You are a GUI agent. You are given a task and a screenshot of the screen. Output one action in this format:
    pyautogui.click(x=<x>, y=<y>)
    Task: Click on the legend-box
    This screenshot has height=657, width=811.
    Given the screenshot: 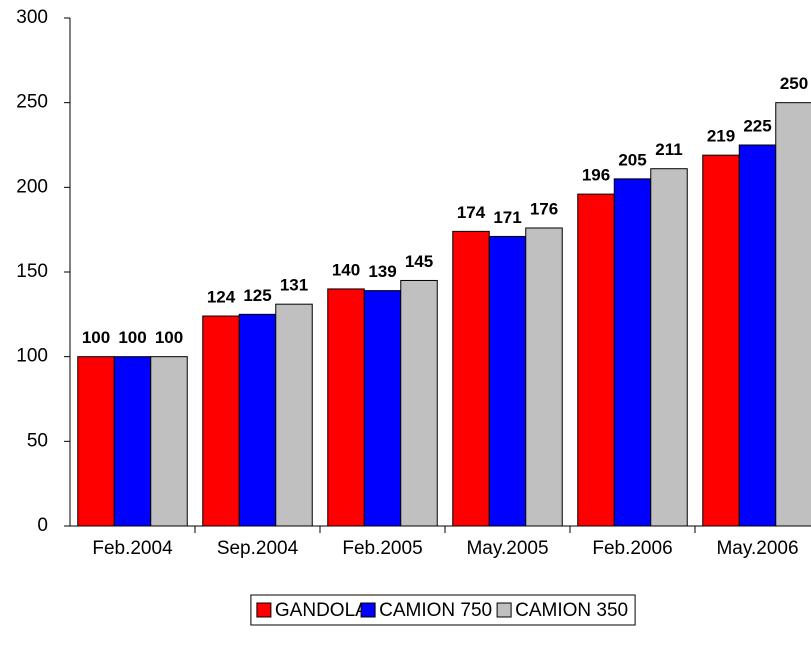 What is the action you would take?
    pyautogui.click(x=443, y=610)
    